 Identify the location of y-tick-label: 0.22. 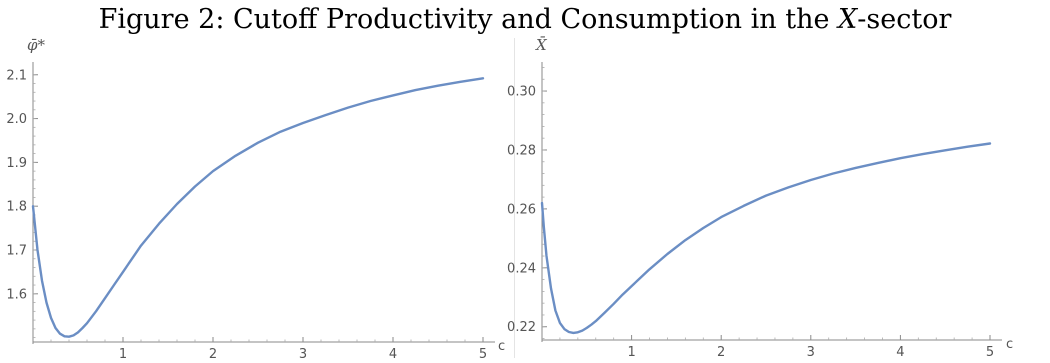
(521, 327).